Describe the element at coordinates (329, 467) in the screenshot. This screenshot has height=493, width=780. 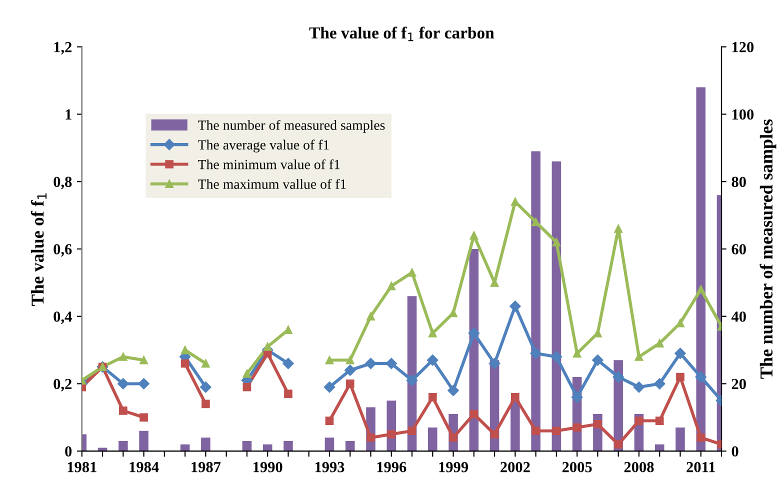
I see `x-tick-label: 1993` at that location.